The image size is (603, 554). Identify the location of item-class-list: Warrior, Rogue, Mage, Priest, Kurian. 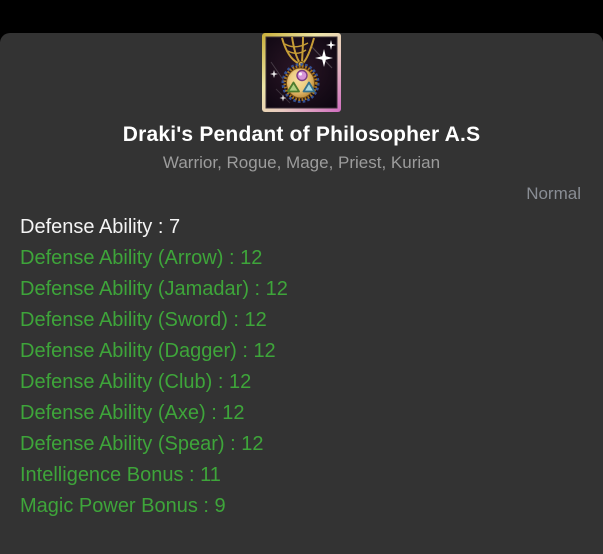
(301, 162).